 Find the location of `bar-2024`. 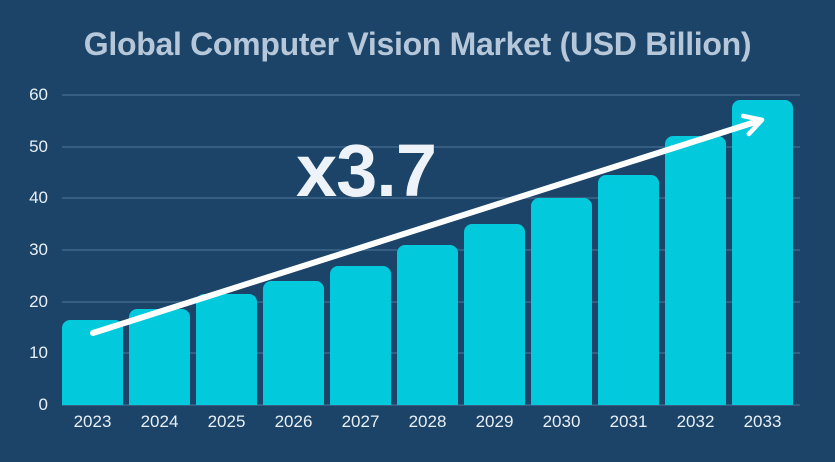

bar-2024 is located at coordinates (159, 357).